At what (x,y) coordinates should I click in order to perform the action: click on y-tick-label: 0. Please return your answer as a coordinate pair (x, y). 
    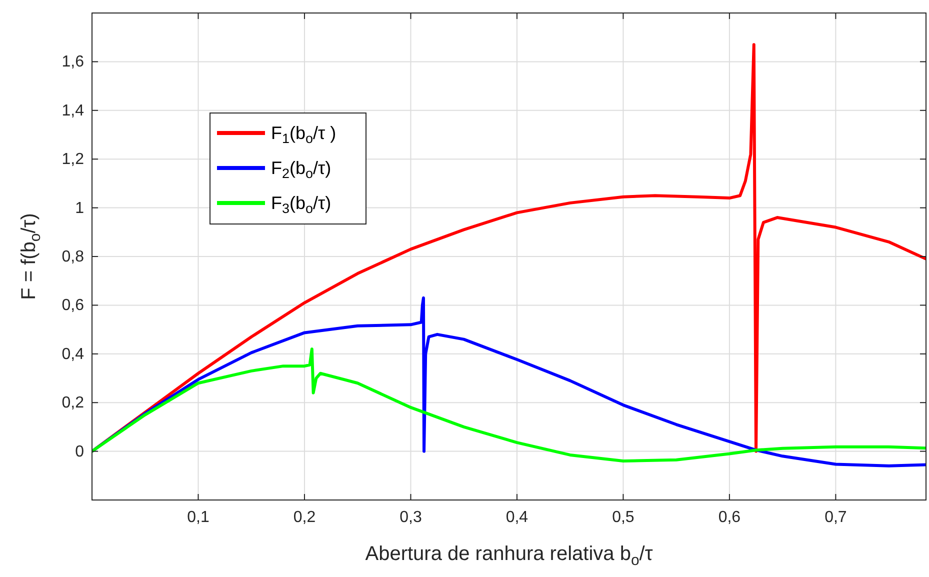
    Looking at the image, I should click on (79, 451).